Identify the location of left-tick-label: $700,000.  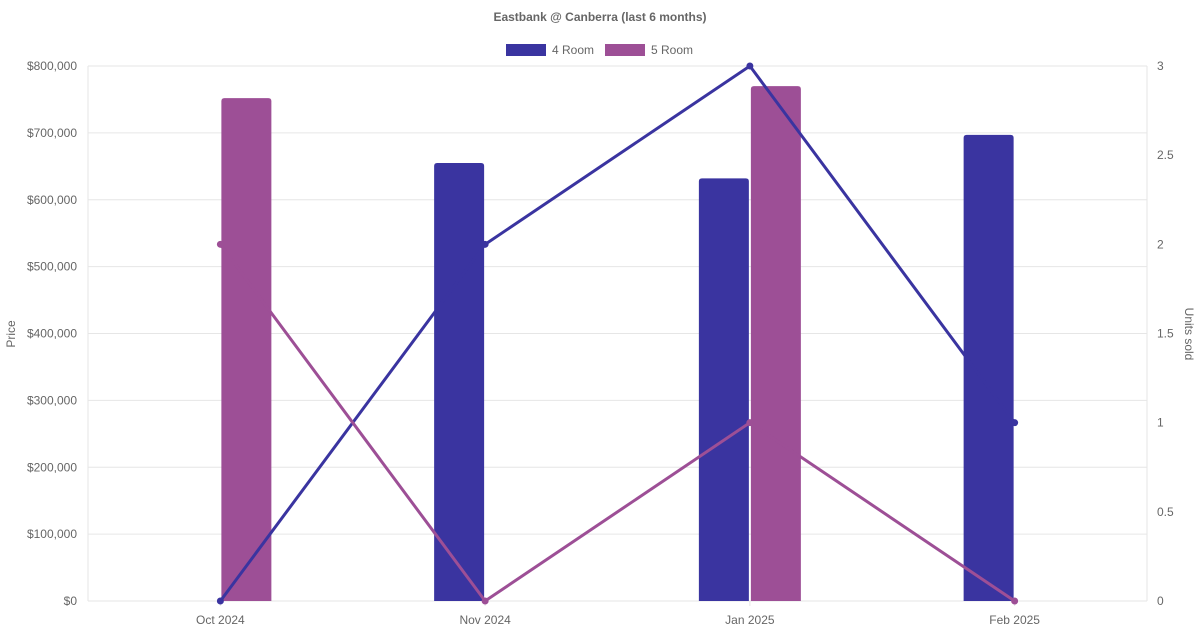
(52, 133).